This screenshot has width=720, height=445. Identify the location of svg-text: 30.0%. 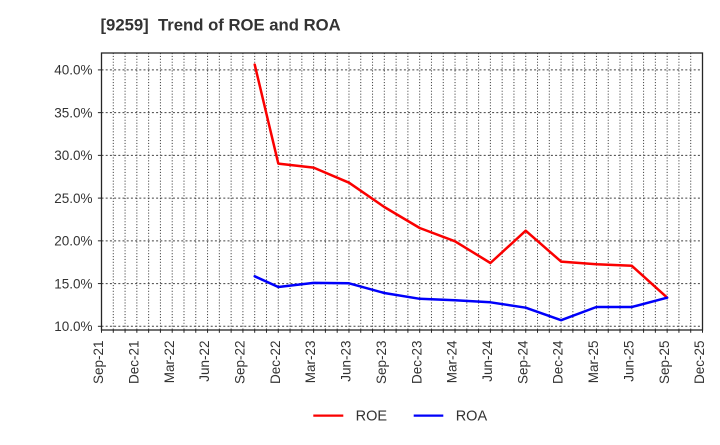
(73, 155).